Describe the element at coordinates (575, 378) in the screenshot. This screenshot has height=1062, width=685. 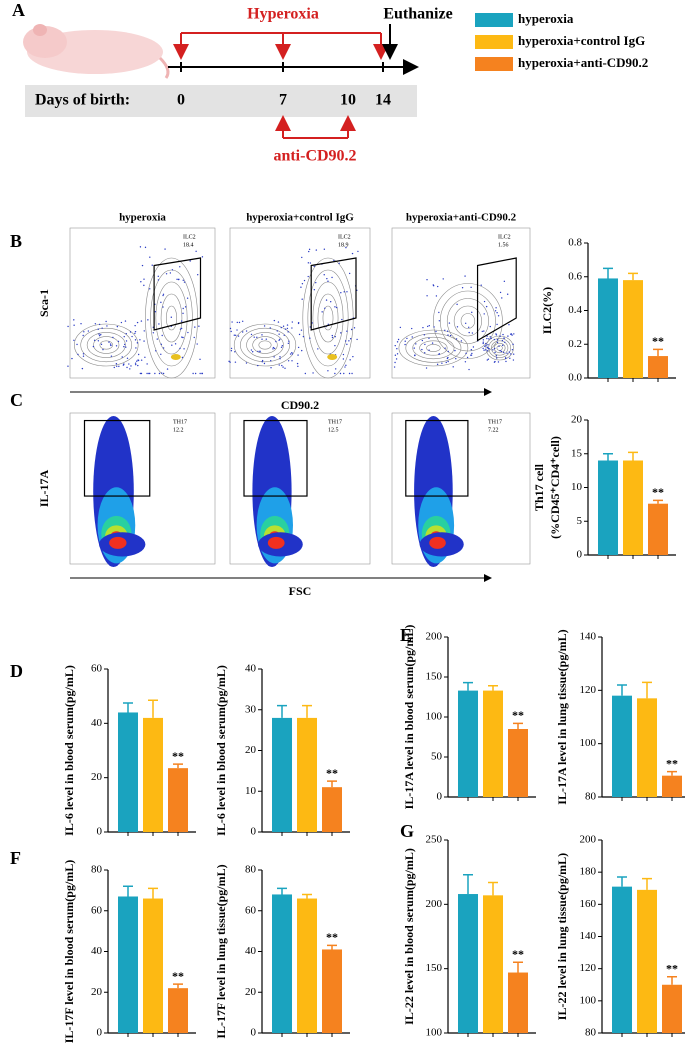
I see `y-tick-label: 0.0` at that location.